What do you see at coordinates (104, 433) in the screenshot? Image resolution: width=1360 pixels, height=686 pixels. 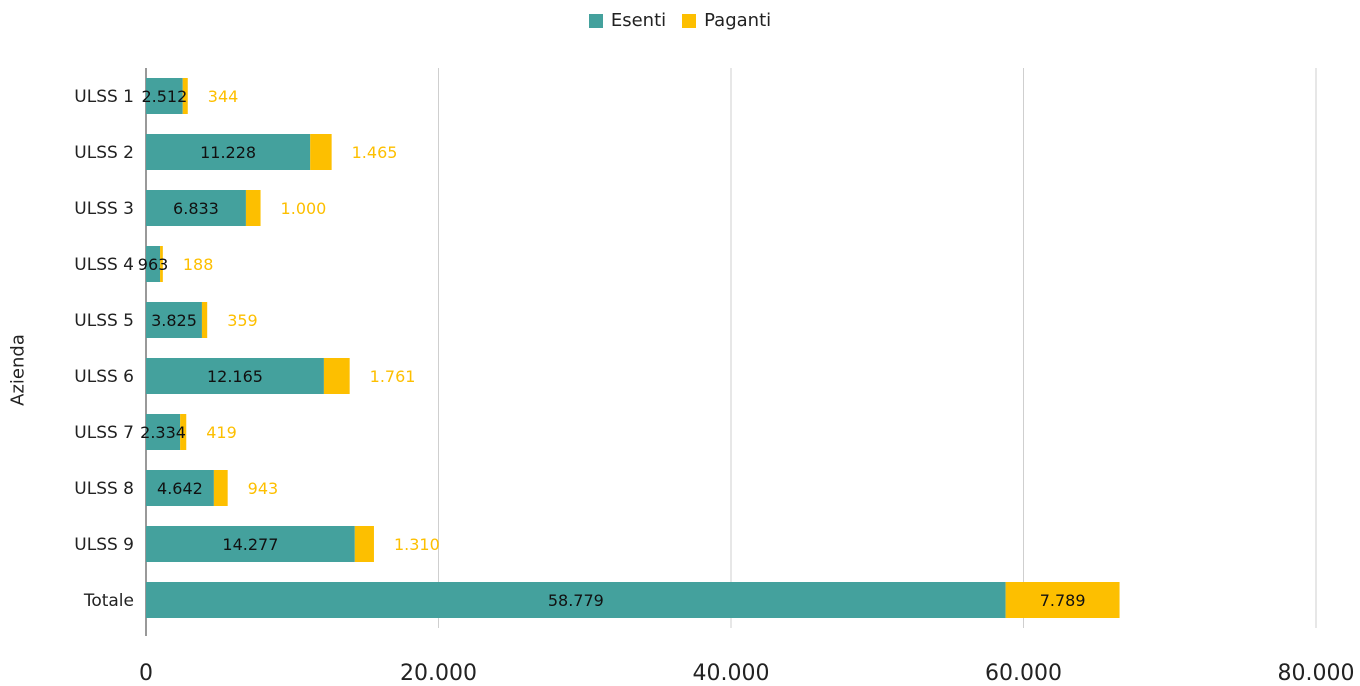 I see `category-label: ULSS 7` at bounding box center [104, 433].